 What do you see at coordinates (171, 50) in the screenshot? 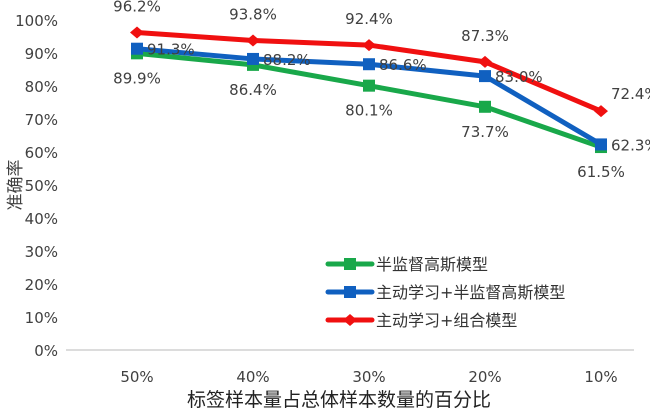
I see `data-label: 91.3%` at bounding box center [171, 50].